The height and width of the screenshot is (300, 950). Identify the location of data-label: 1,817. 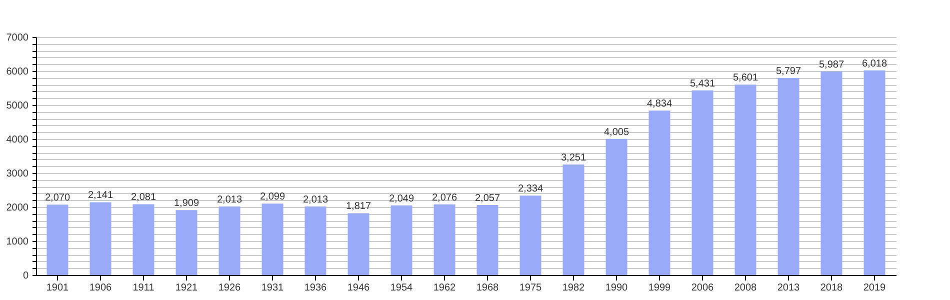
(359, 206).